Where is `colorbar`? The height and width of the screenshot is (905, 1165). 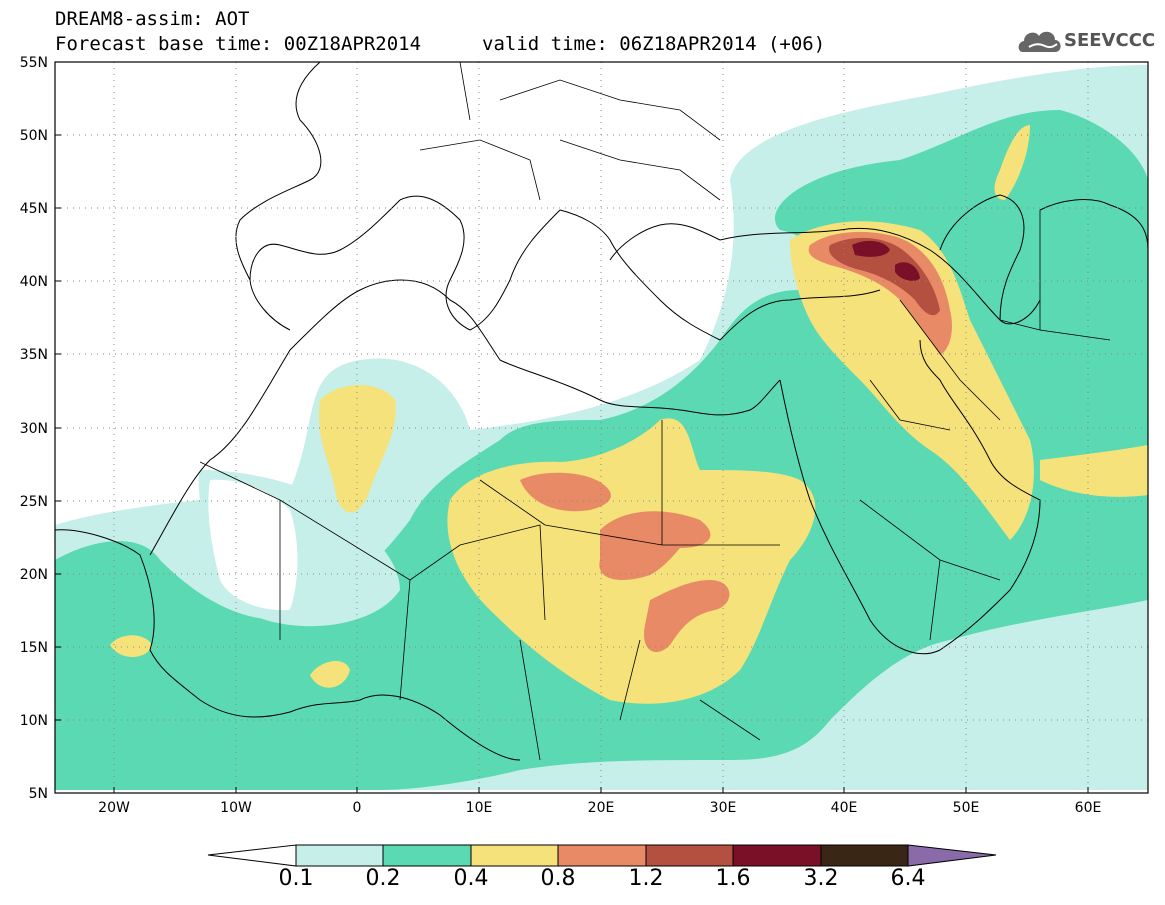
colorbar is located at coordinates (602, 855).